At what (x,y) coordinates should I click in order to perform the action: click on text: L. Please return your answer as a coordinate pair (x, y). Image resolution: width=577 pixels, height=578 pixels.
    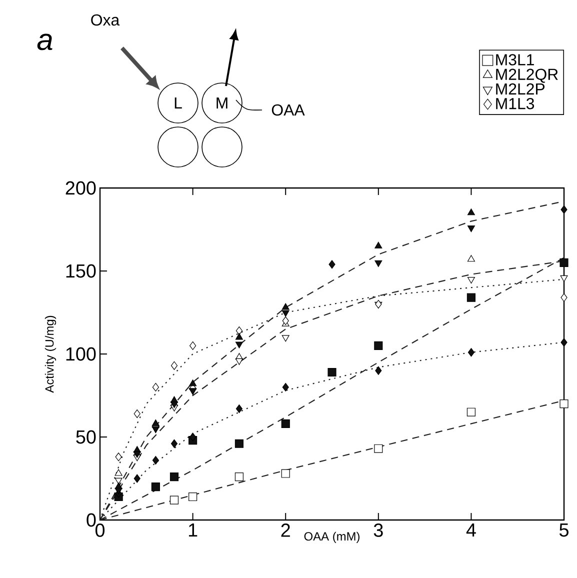
    Looking at the image, I should click on (178, 103).